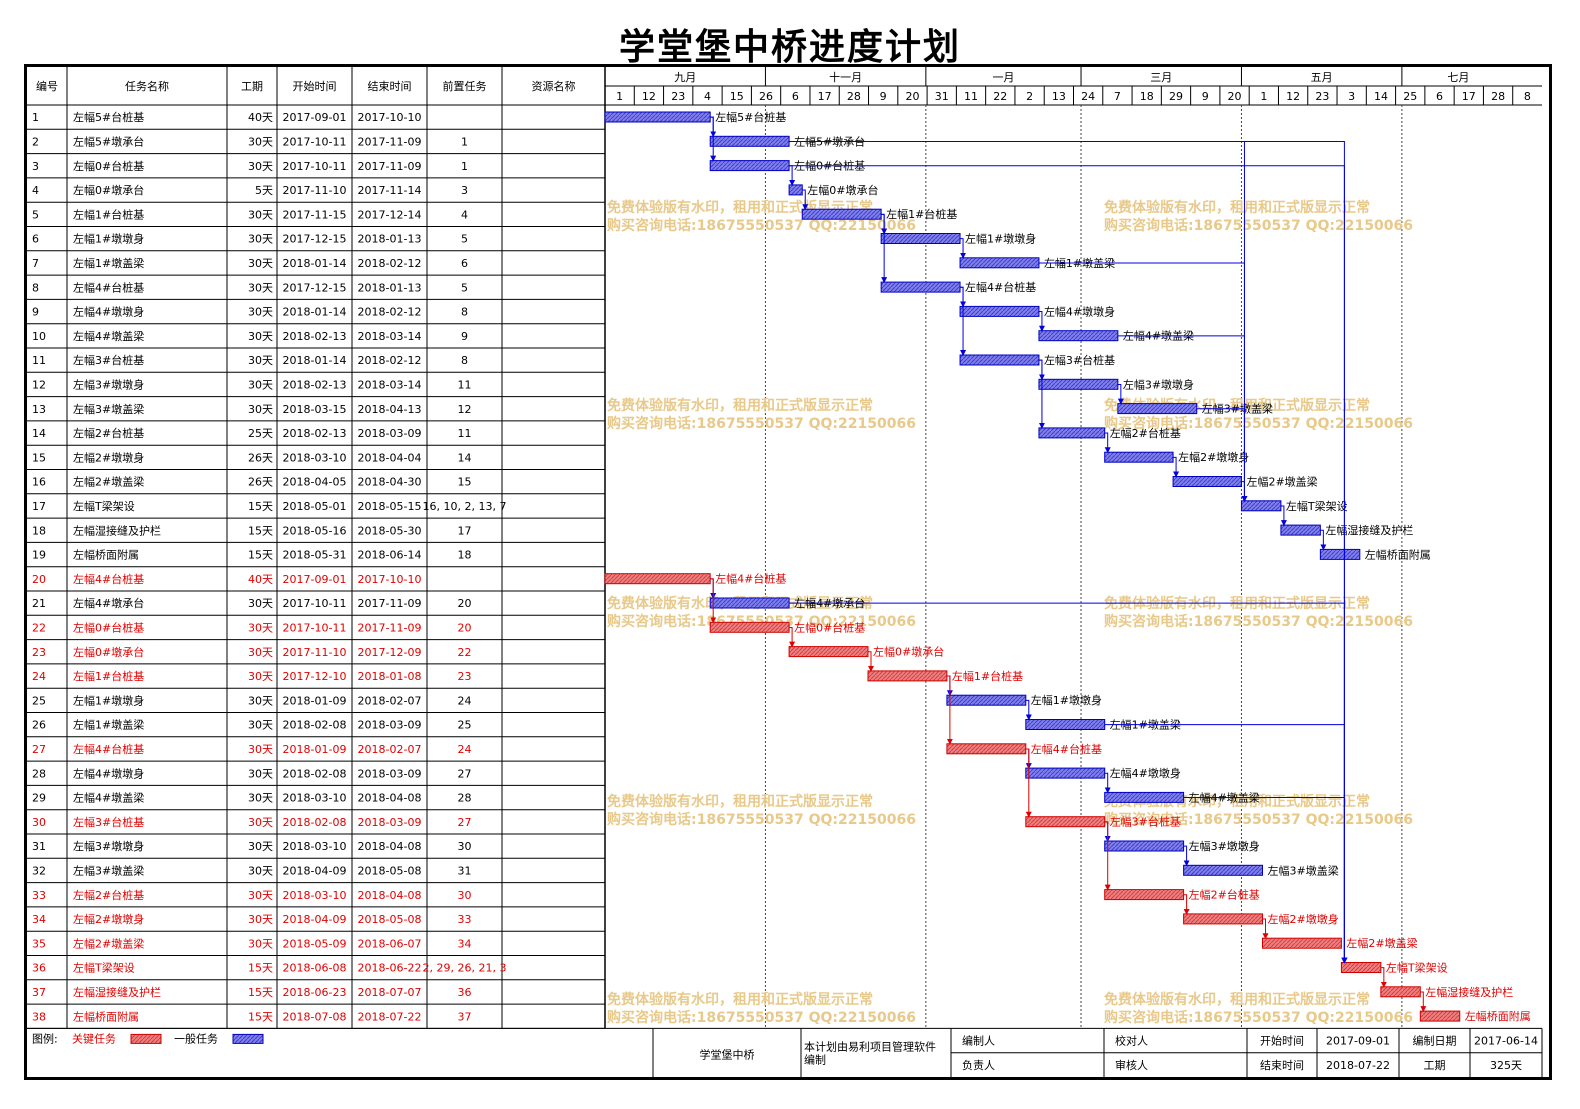 The image size is (1580, 1109). I want to click on gantt-bar-label: 左幅T梁架设, so click(1317, 506).